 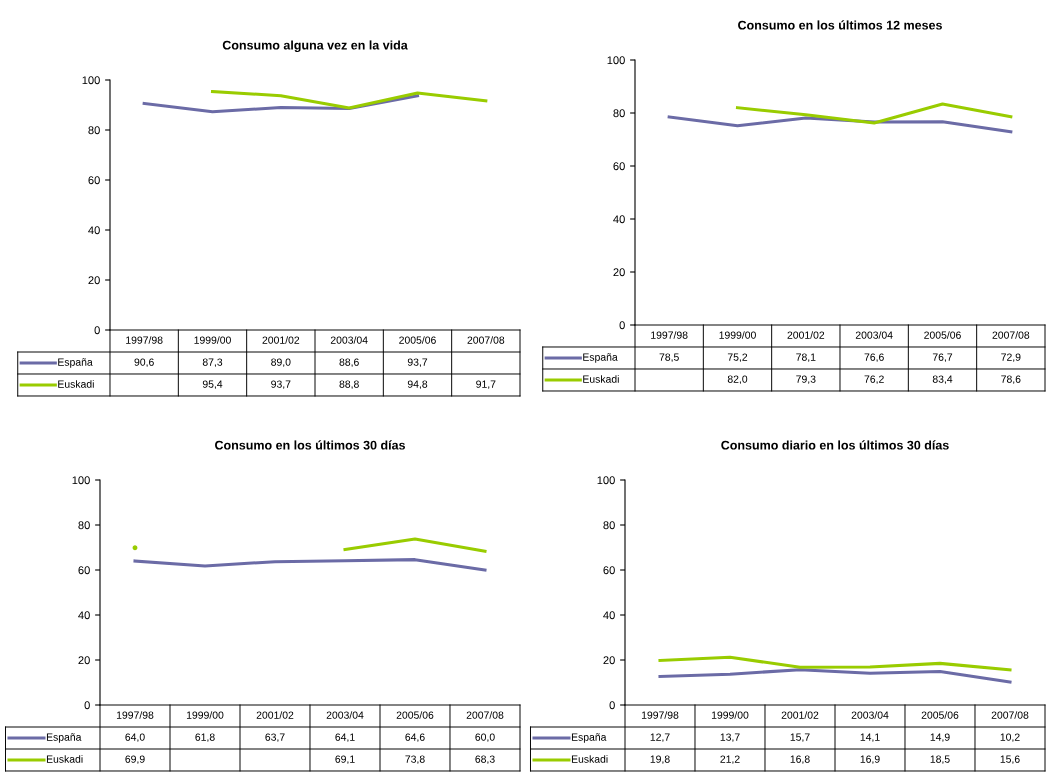 What do you see at coordinates (281, 363) in the screenshot?
I see `data-label: 89,0` at bounding box center [281, 363].